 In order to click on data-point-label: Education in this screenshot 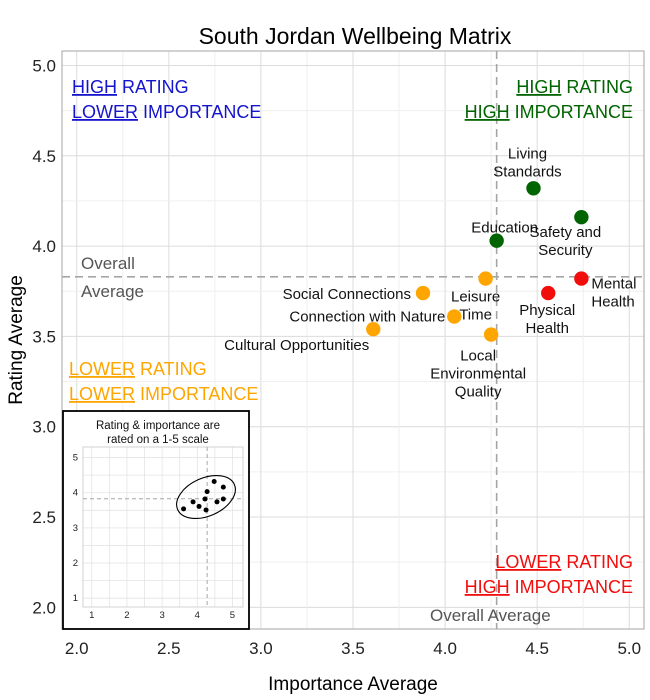, I will do `click(504, 228)`.